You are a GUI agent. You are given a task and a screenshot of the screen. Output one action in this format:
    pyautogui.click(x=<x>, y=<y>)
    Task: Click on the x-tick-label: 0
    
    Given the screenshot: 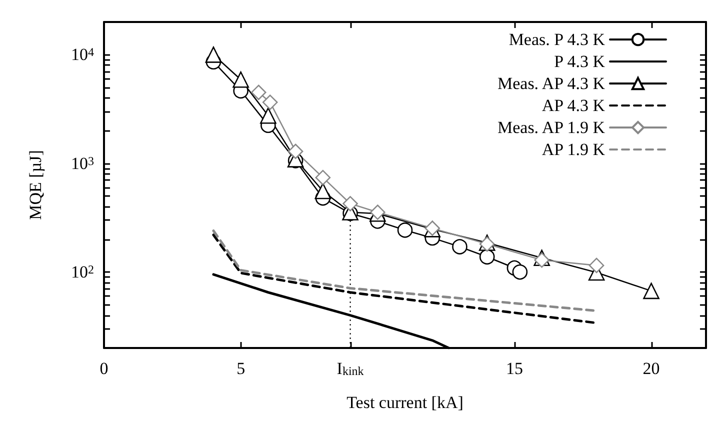 What is the action you would take?
    pyautogui.click(x=104, y=368)
    